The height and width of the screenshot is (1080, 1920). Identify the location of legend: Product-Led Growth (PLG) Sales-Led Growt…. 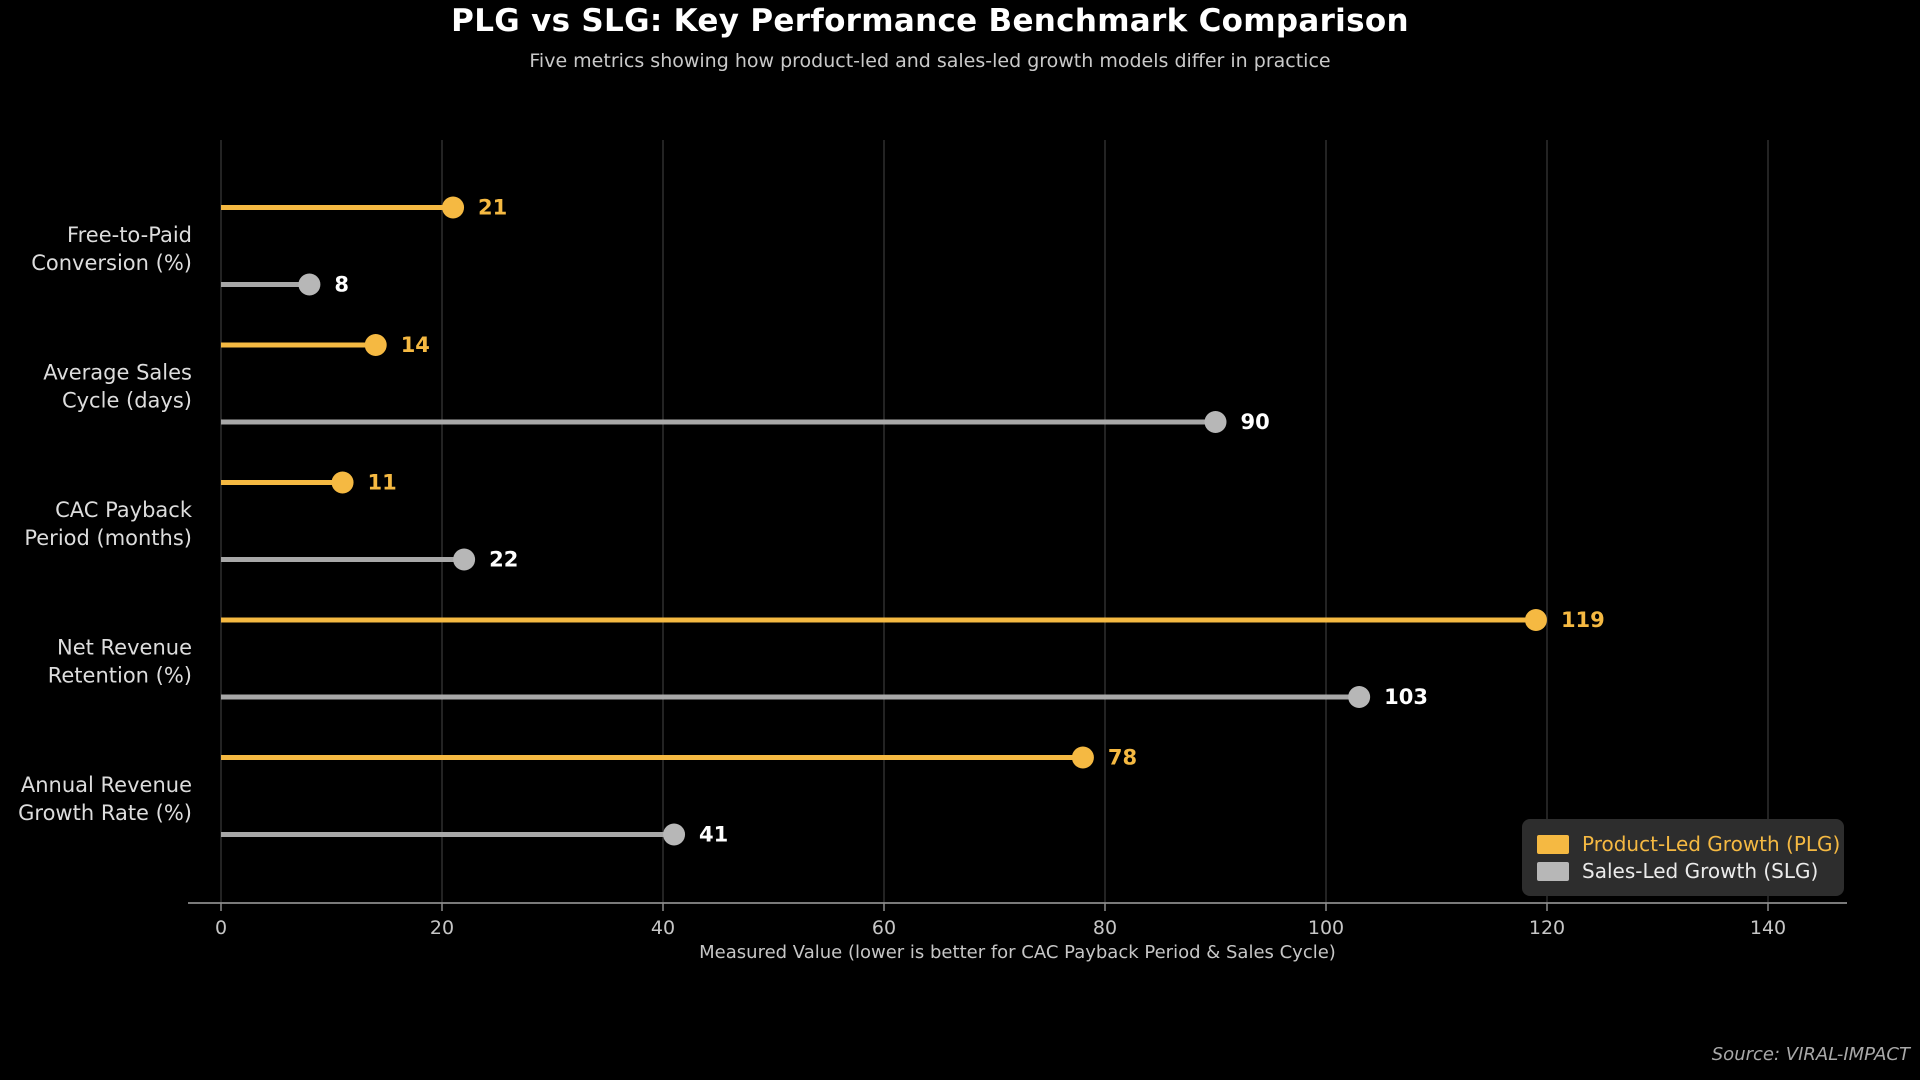
(1683, 857).